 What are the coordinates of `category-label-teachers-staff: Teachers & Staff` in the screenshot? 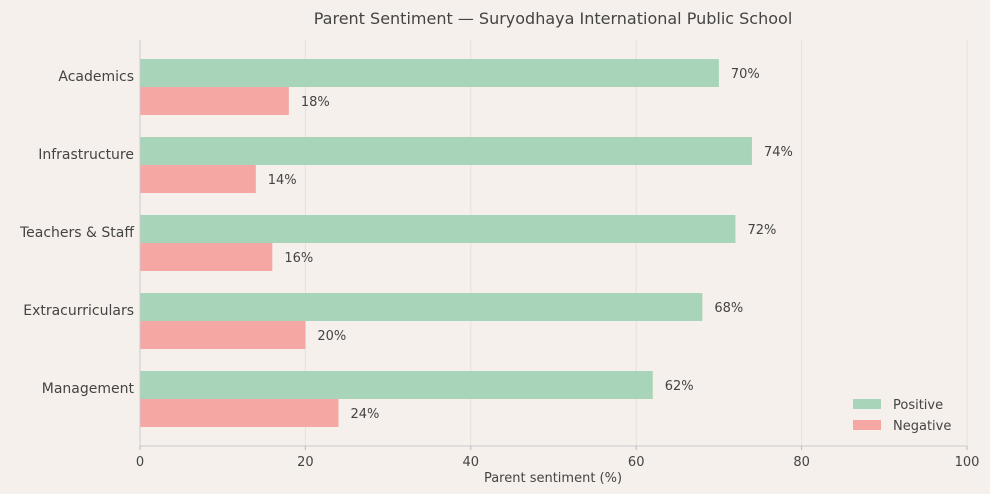 It's located at (76, 233).